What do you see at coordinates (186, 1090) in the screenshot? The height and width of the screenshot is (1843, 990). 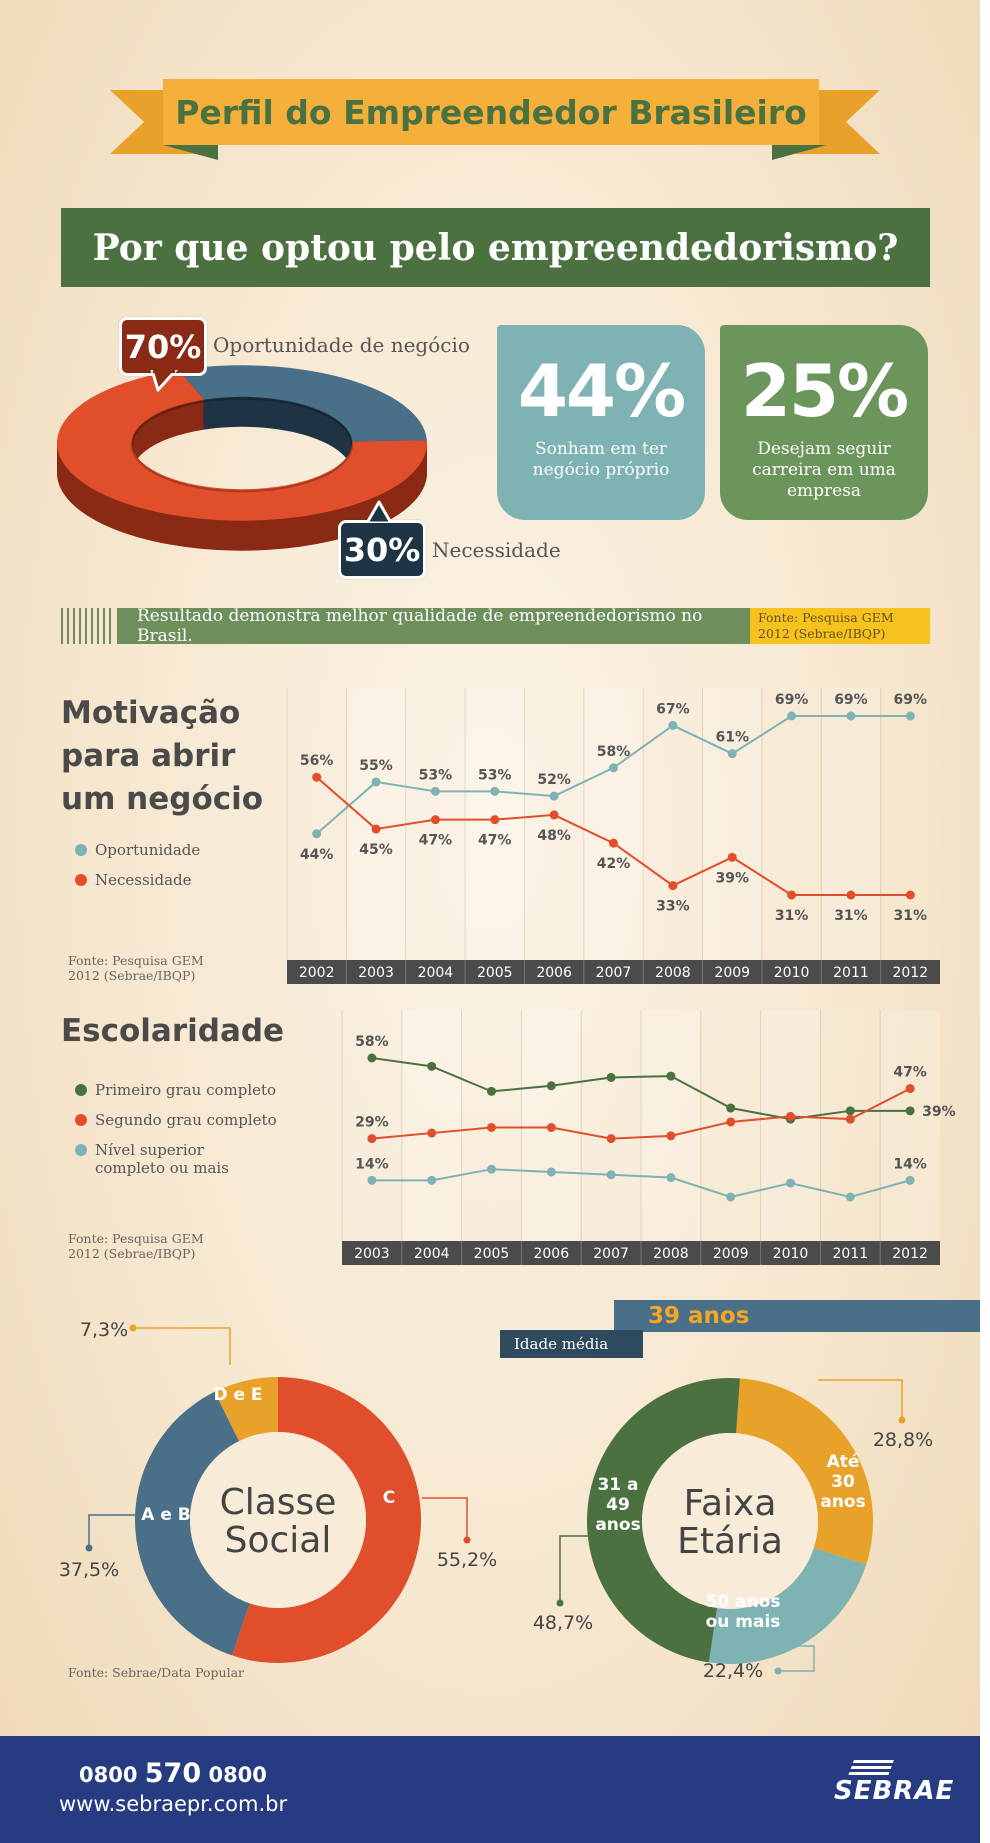 I see `legend-label-primary: Primeiro grau completo` at bounding box center [186, 1090].